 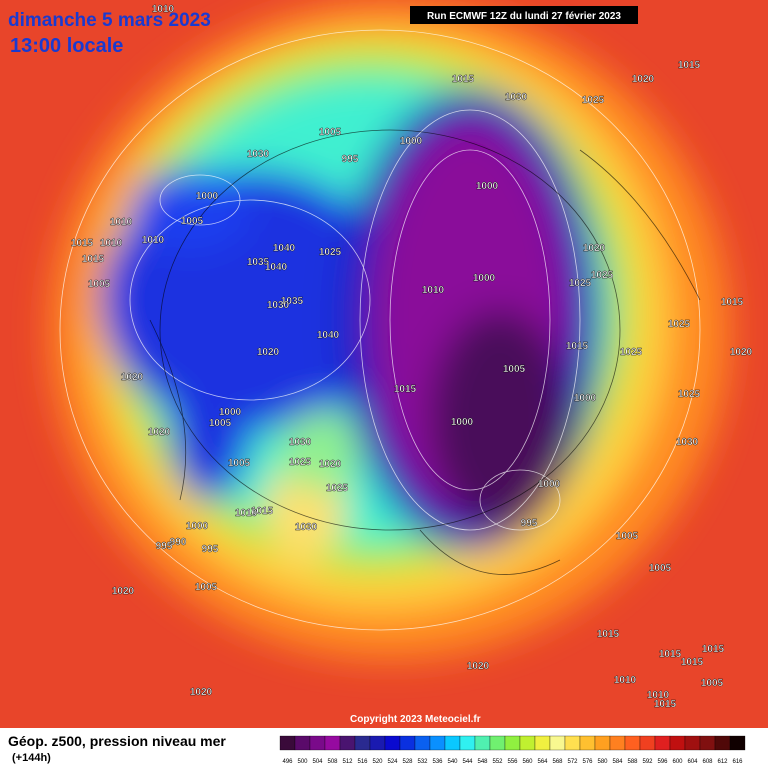 I want to click on scale-label: 564, so click(x=542, y=762).